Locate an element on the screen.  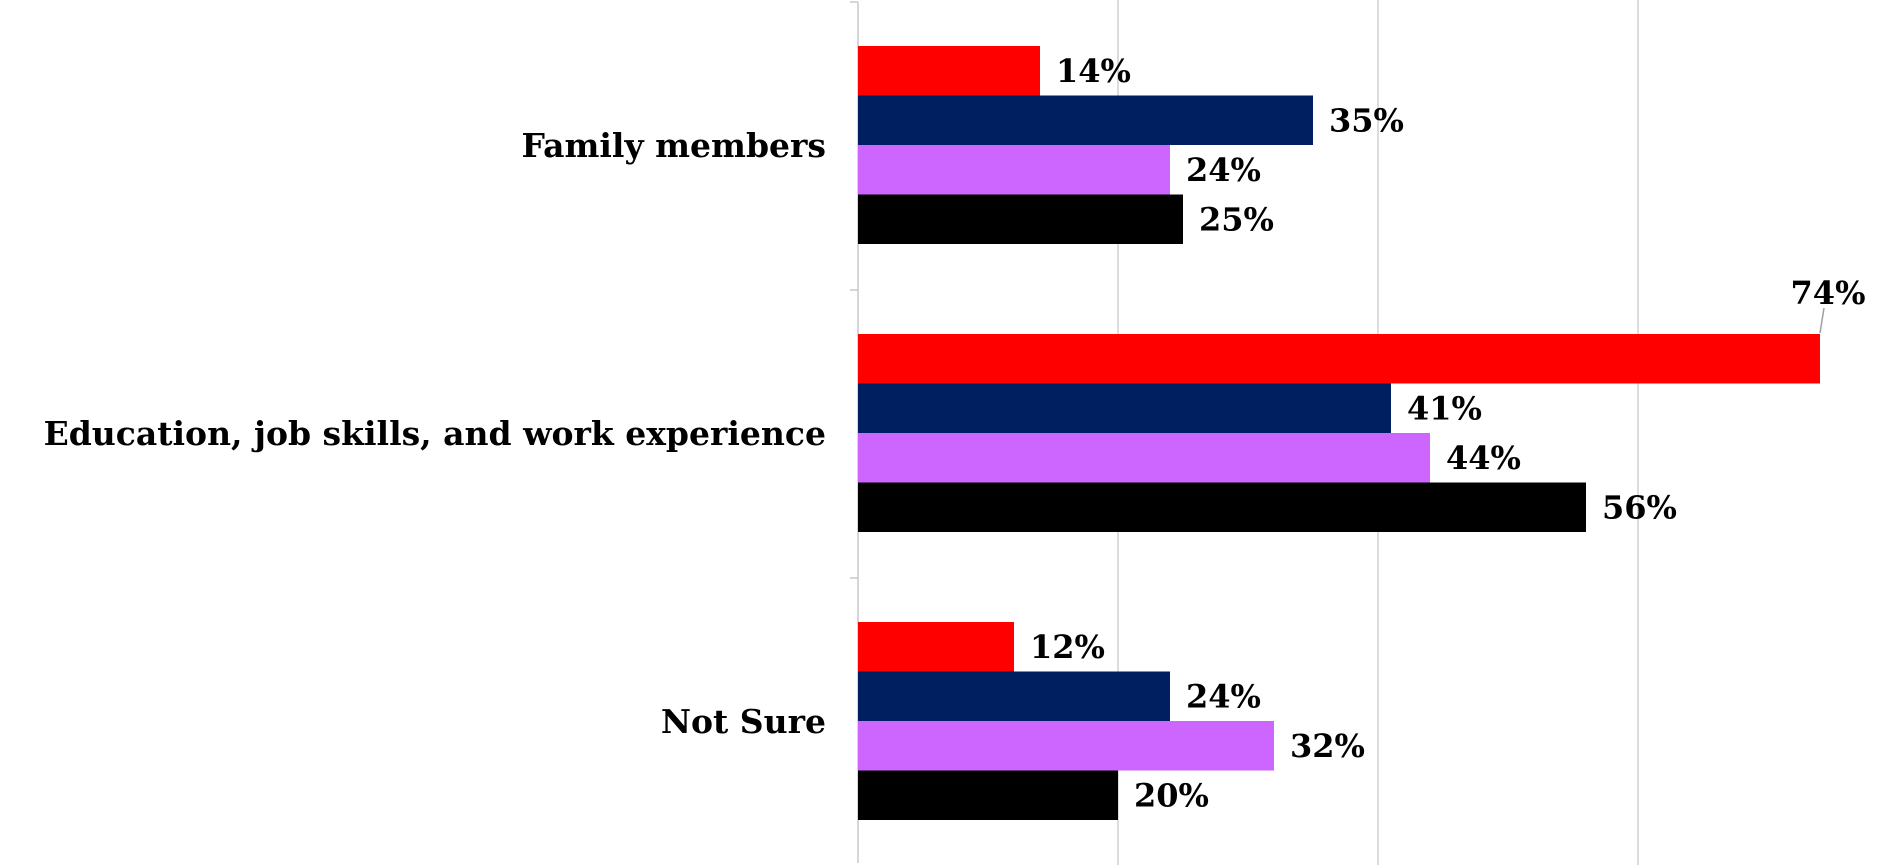
data-label: 25% is located at coordinates (1236, 219).